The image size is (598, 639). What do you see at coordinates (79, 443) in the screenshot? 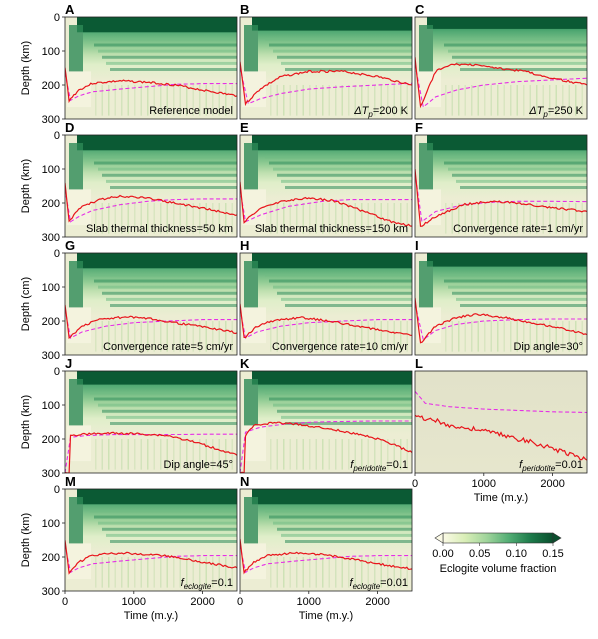
I see `slab-trail` at bounding box center [79, 443].